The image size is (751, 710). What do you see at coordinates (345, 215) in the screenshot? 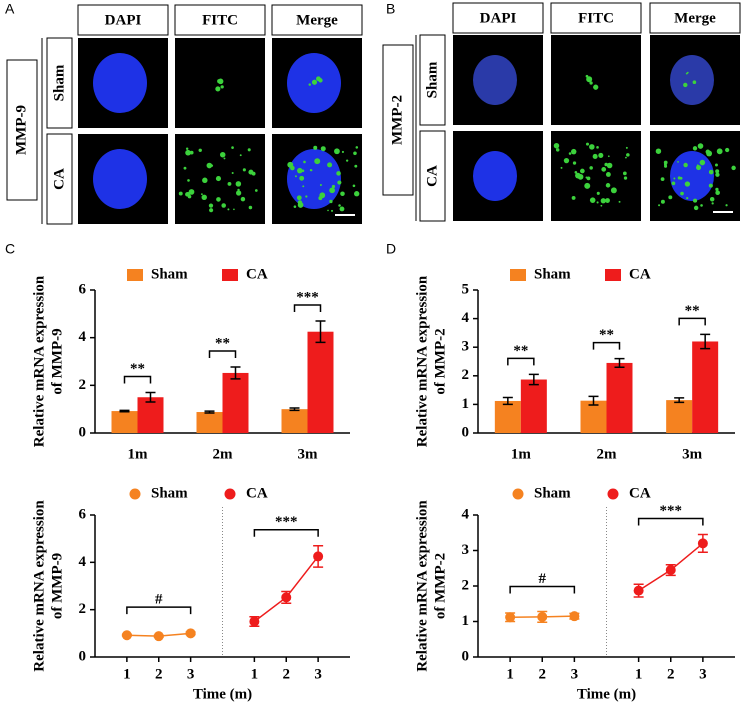
I see `scale-bar` at bounding box center [345, 215].